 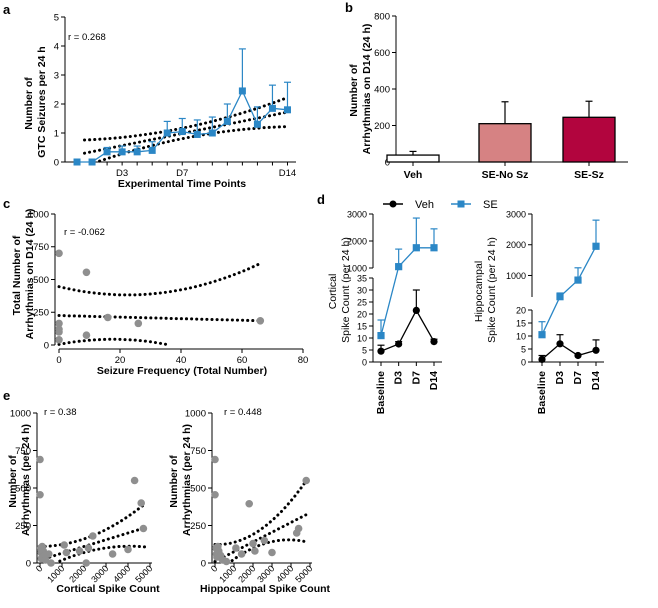 I want to click on panel-d2-category-label: Baseline, so click(x=542, y=392).